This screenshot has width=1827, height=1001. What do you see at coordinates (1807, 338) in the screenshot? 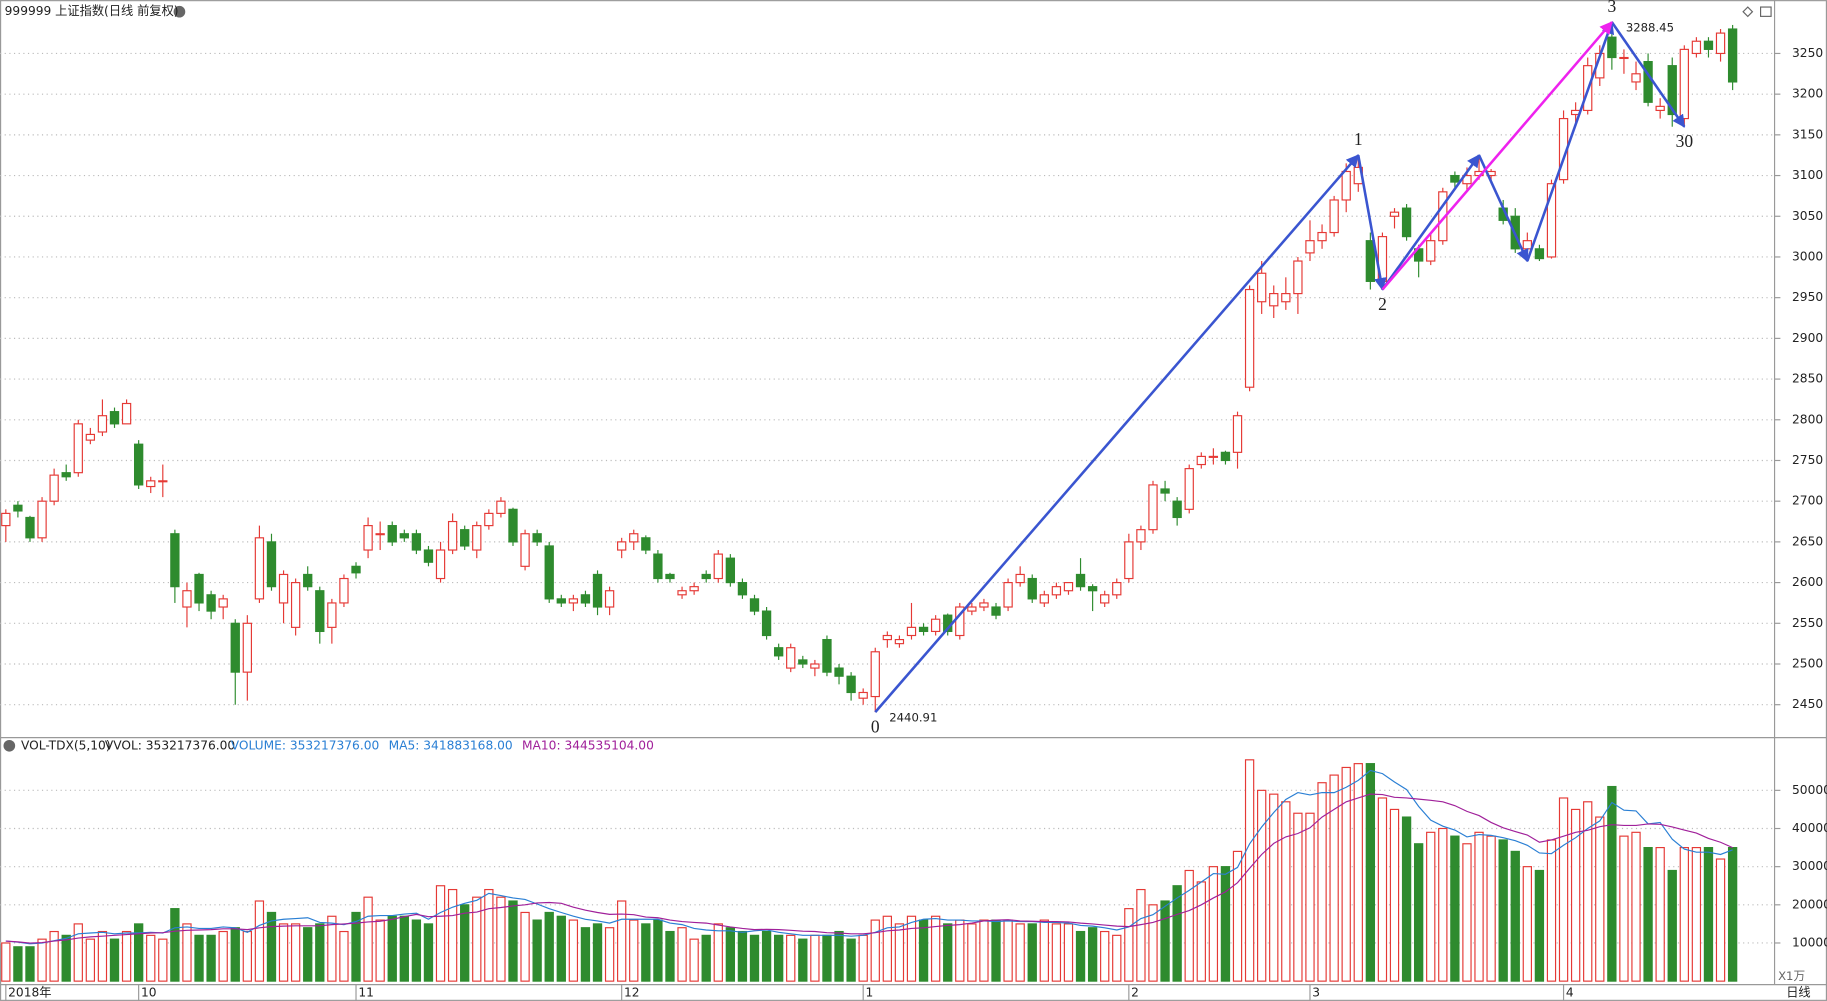
I see `y-tick-label: 2900` at bounding box center [1807, 338].